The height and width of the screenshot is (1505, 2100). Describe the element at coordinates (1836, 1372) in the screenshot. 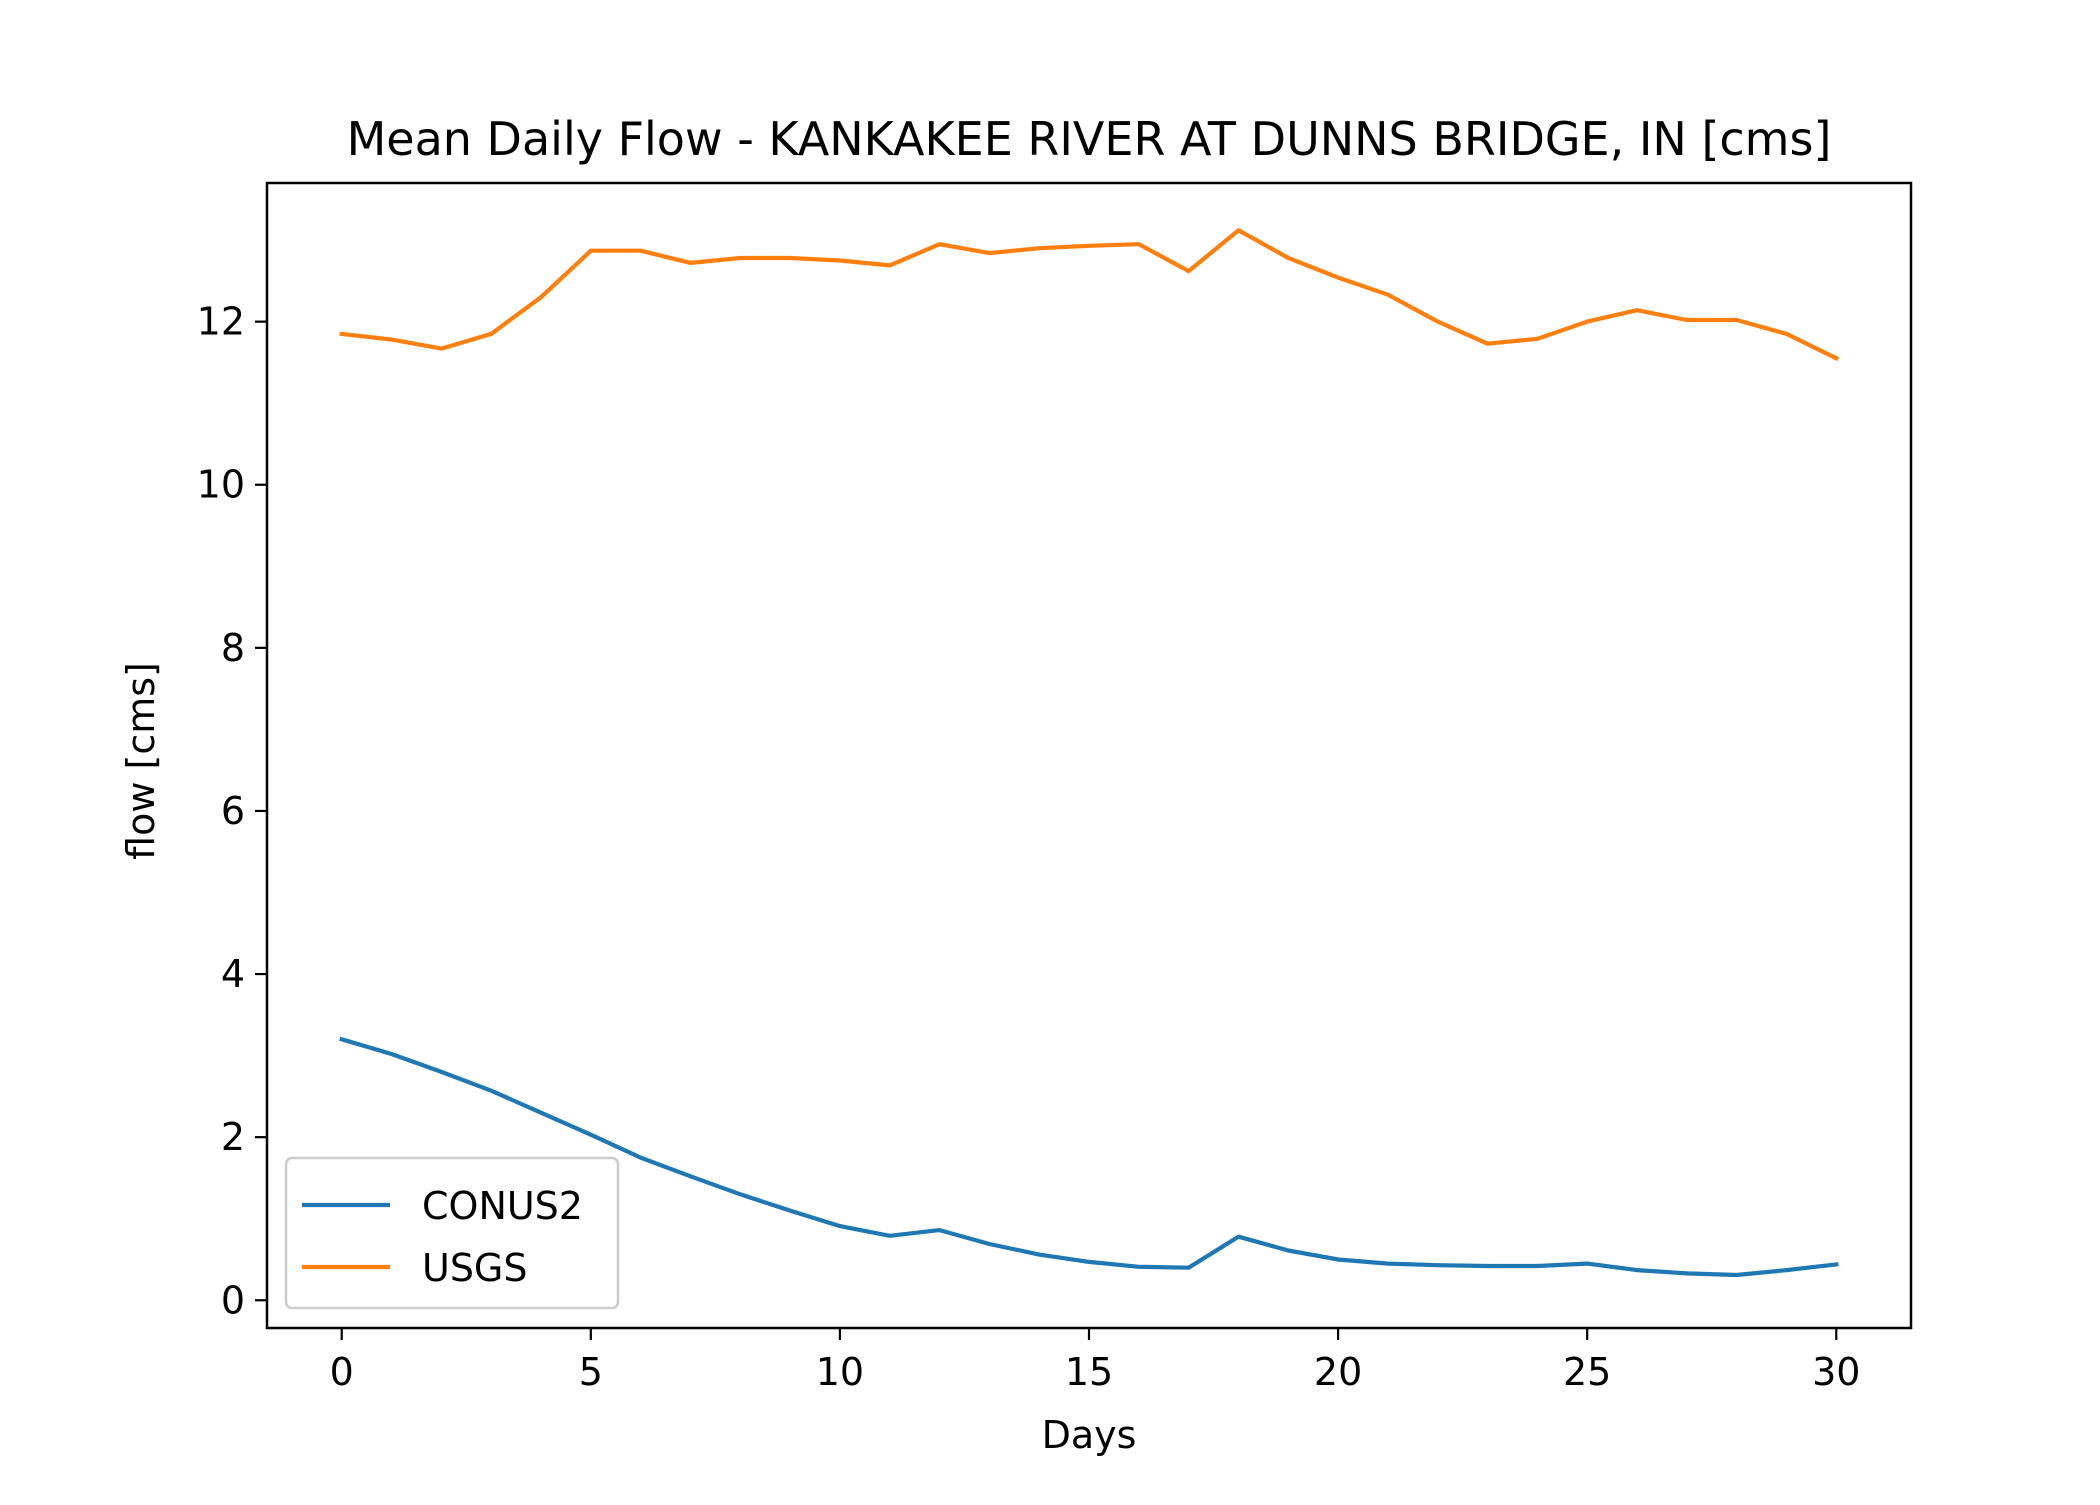

I see `x-tick-label: 30` at that location.